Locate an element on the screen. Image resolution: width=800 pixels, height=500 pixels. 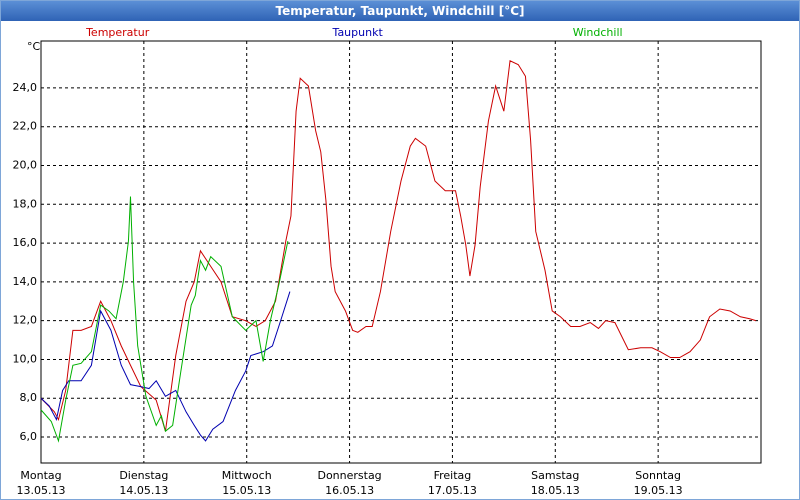
x-tick-label: Mittwoch is located at coordinates (247, 475).